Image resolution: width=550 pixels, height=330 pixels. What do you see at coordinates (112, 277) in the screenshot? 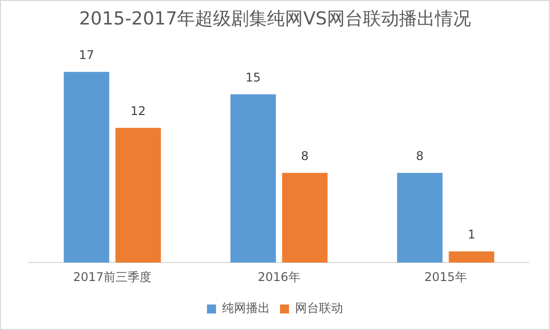
I see `x-tick-label: 2017前三季度` at bounding box center [112, 277].